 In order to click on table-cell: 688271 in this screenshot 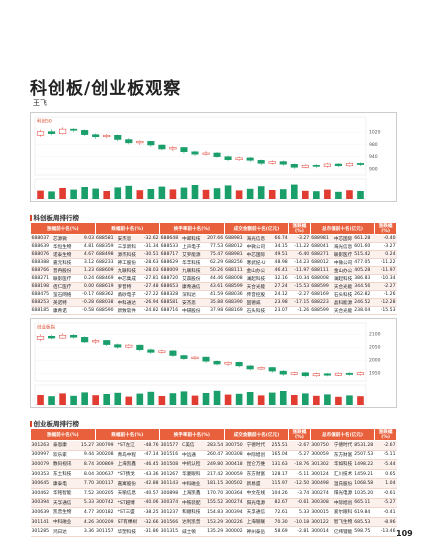, I will do `click(321, 254)`.